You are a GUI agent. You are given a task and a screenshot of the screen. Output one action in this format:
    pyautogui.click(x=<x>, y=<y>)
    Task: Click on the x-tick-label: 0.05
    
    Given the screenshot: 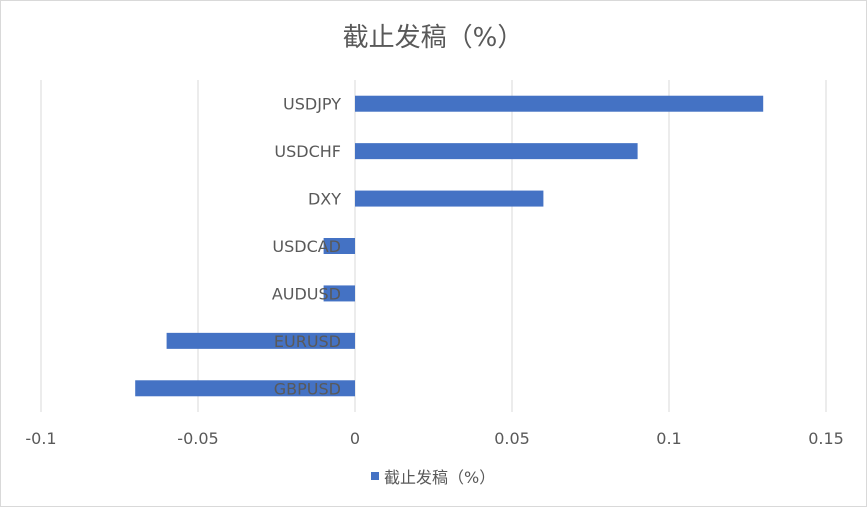 What is the action you would take?
    pyautogui.click(x=512, y=438)
    